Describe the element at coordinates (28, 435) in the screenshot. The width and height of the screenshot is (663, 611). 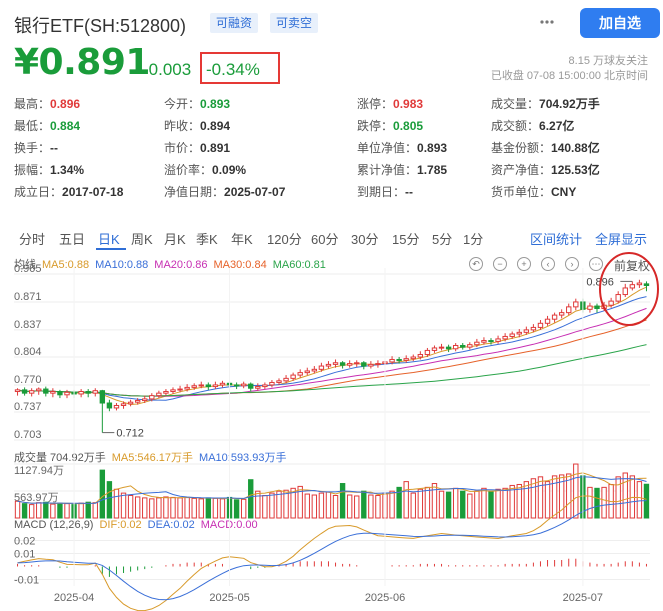
I see `price-tick-label: 0.703` at that location.